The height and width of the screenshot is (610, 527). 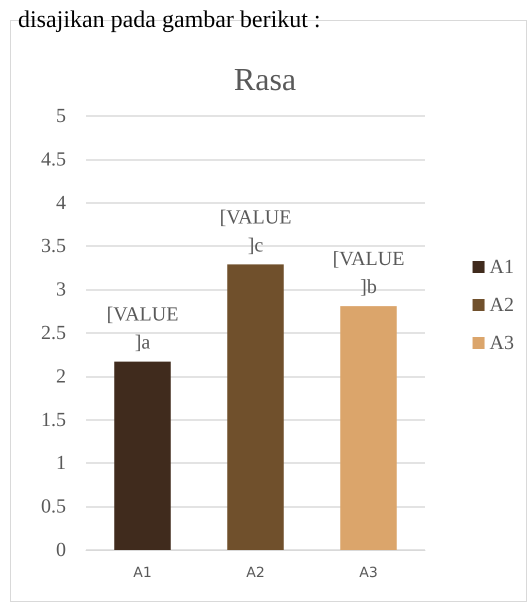 I want to click on chart-title: Rasa, so click(x=265, y=79).